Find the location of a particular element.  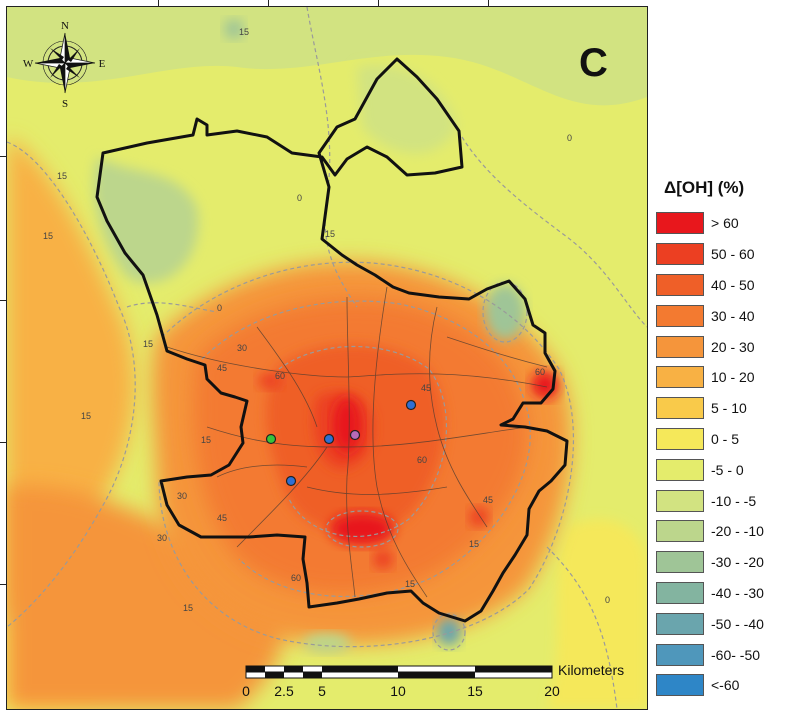

legend-item: 10 - 20 is located at coordinates (721, 377).